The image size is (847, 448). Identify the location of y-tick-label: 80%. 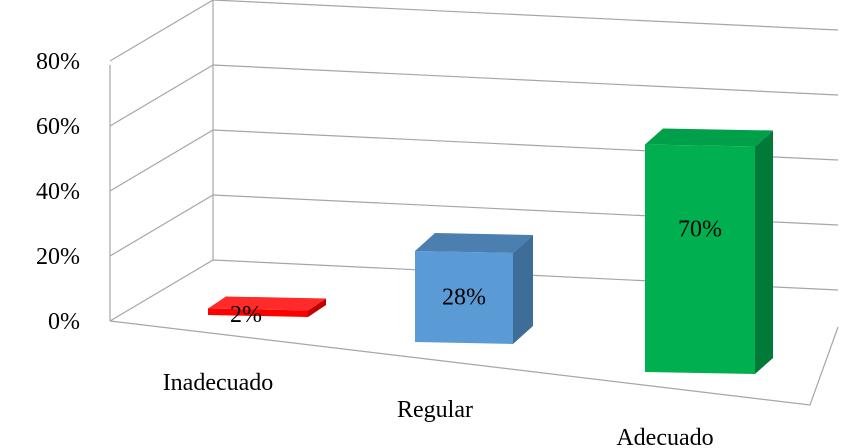
(58, 62).